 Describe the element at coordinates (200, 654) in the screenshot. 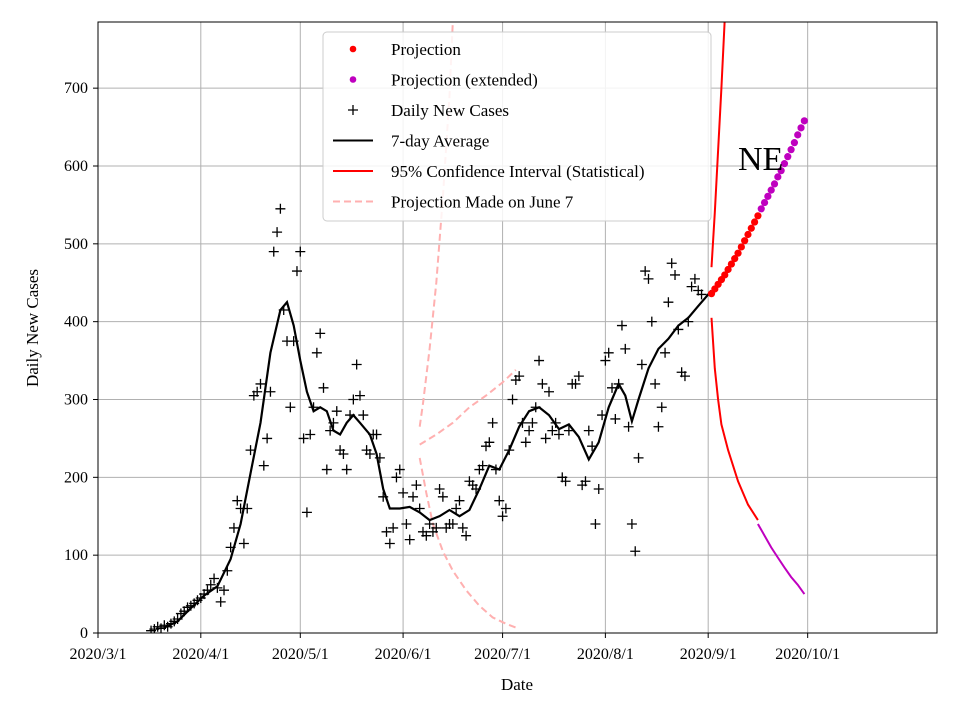

I see `x-tick-label: 2020/4/1` at that location.